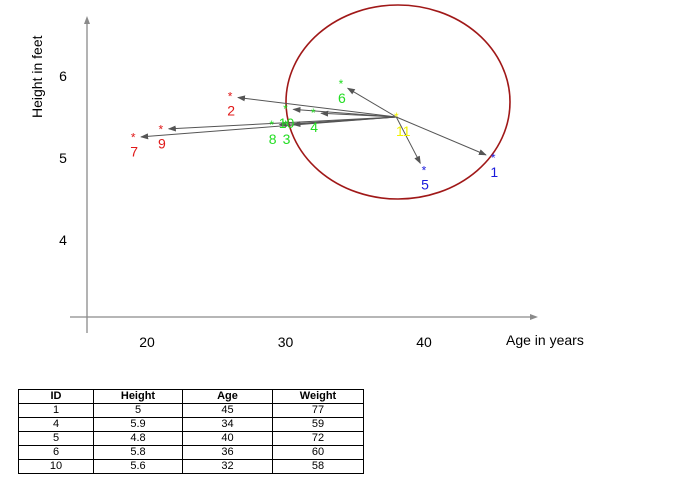 This screenshot has width=696, height=494. Describe the element at coordinates (56, 410) in the screenshot. I see `cell-id: 1` at that location.